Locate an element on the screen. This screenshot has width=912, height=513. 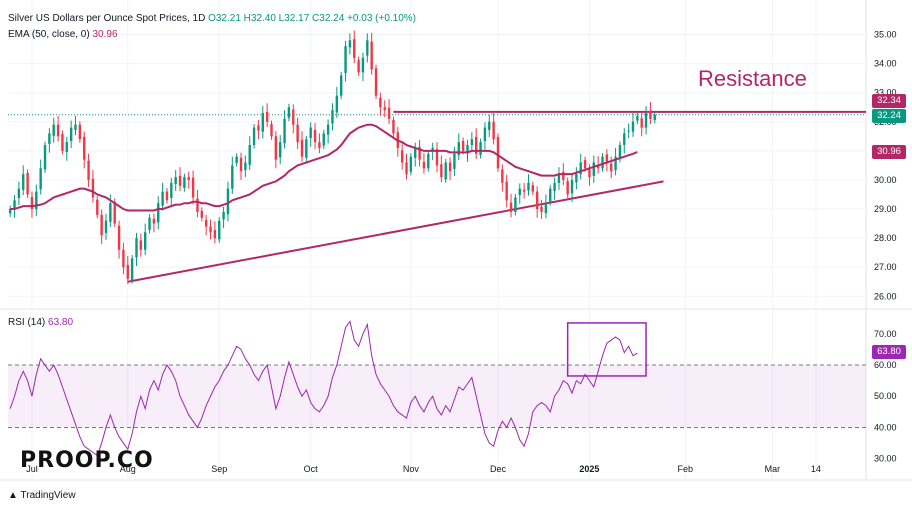
time-tick-label: Jul is located at coordinates (32, 469).